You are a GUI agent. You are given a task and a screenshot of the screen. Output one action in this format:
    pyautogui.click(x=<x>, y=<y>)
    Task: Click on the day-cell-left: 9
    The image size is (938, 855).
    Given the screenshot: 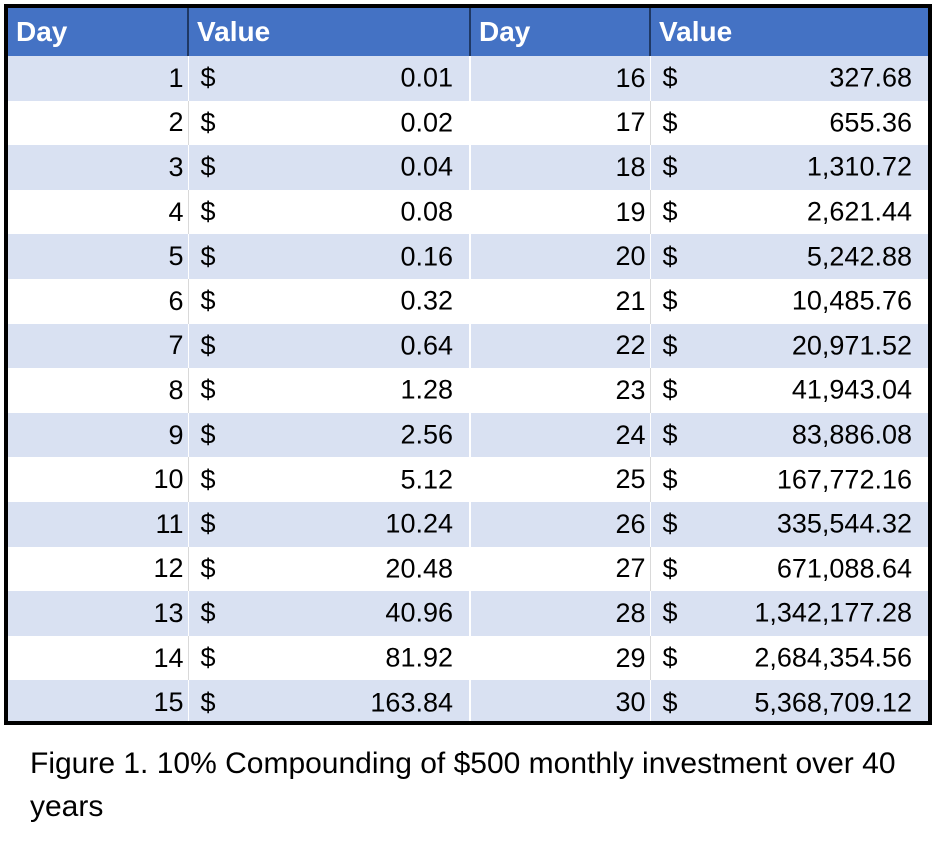 What is the action you would take?
    pyautogui.click(x=98, y=435)
    